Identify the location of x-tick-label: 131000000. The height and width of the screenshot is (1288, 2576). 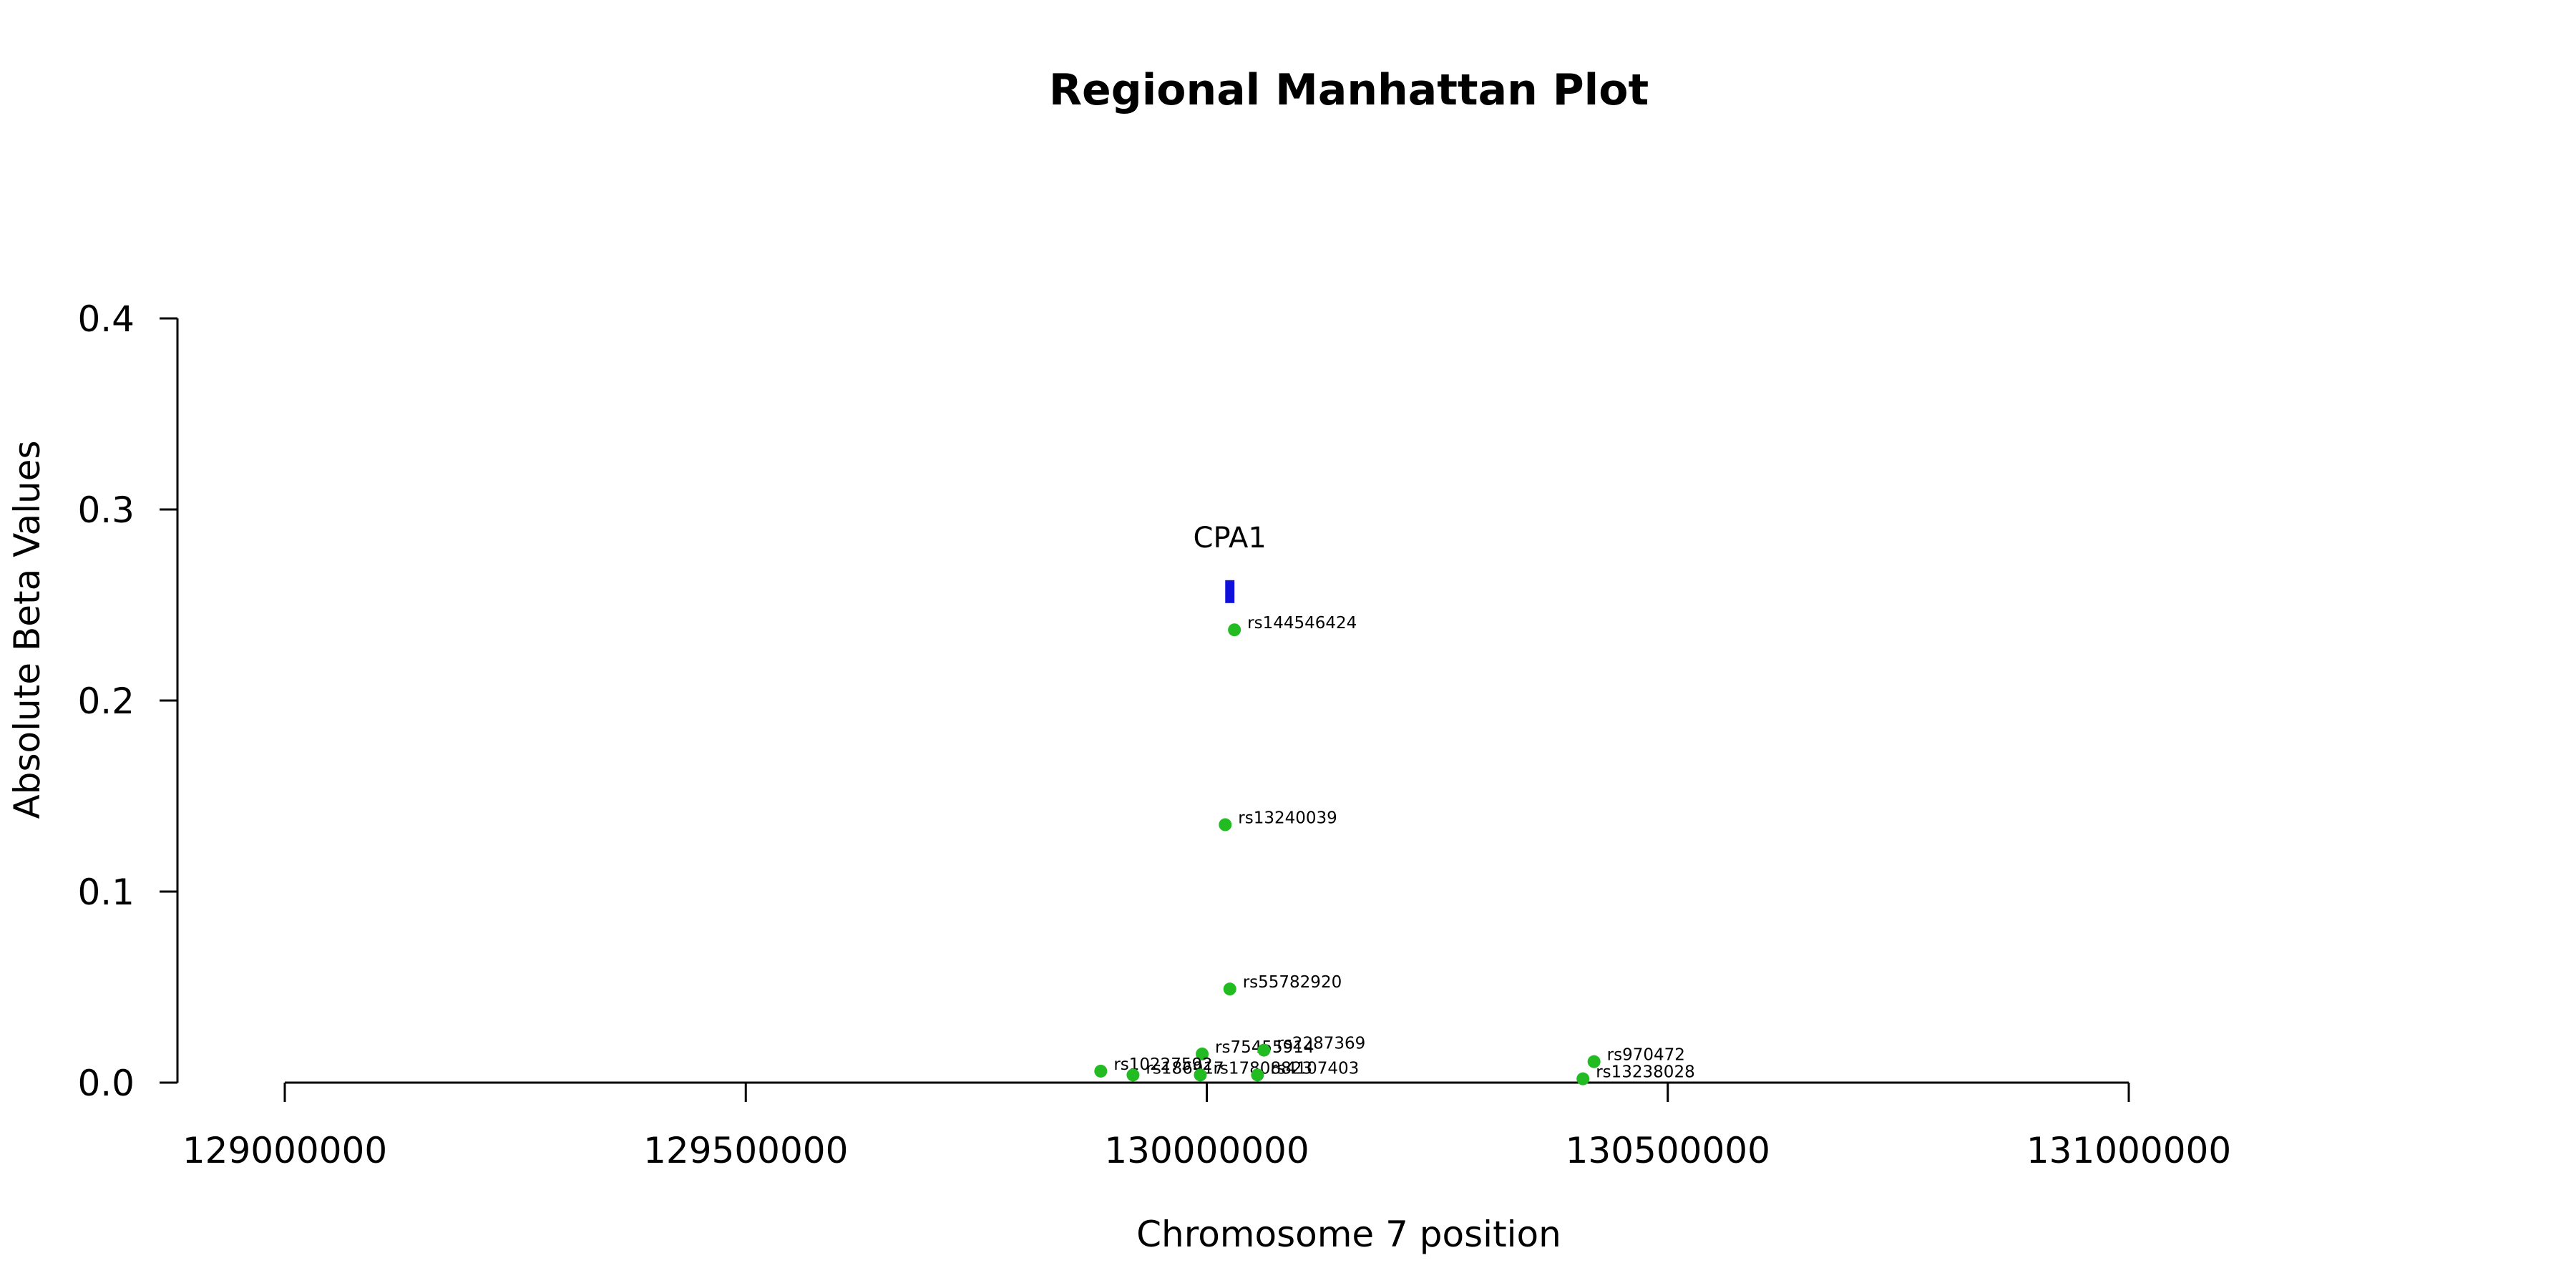
(2128, 1150).